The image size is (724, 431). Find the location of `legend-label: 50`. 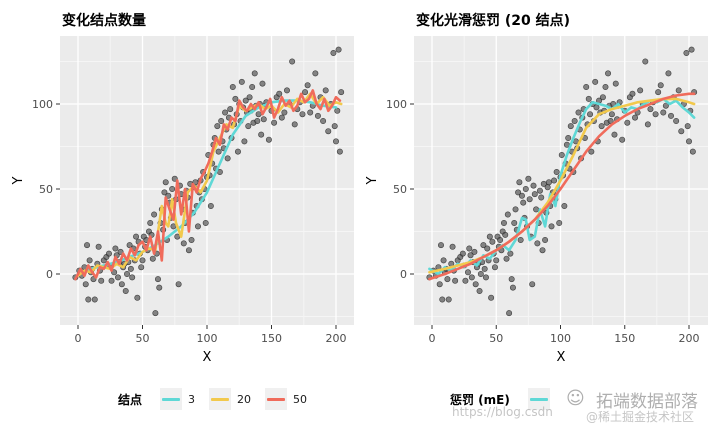

legend-label: 50 is located at coordinates (300, 399).